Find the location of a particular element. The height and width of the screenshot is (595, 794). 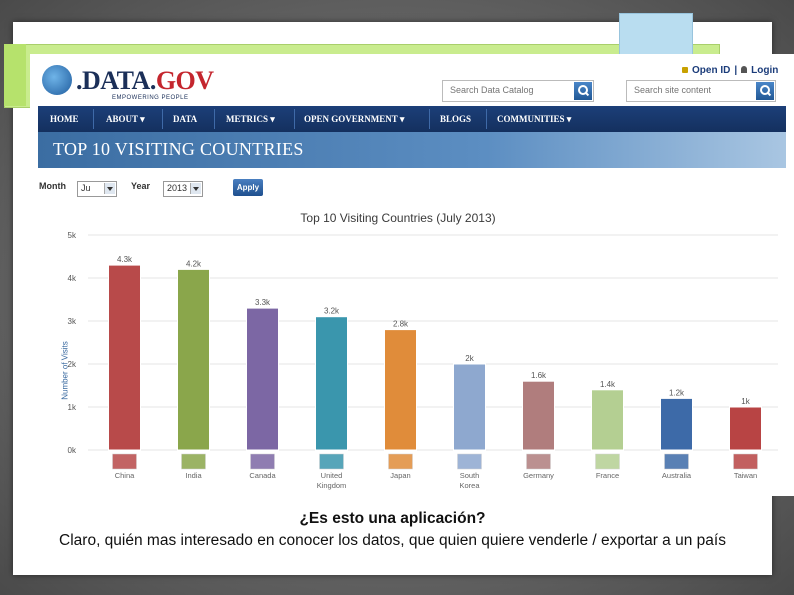

chevron-down-icon is located at coordinates (109, 188).